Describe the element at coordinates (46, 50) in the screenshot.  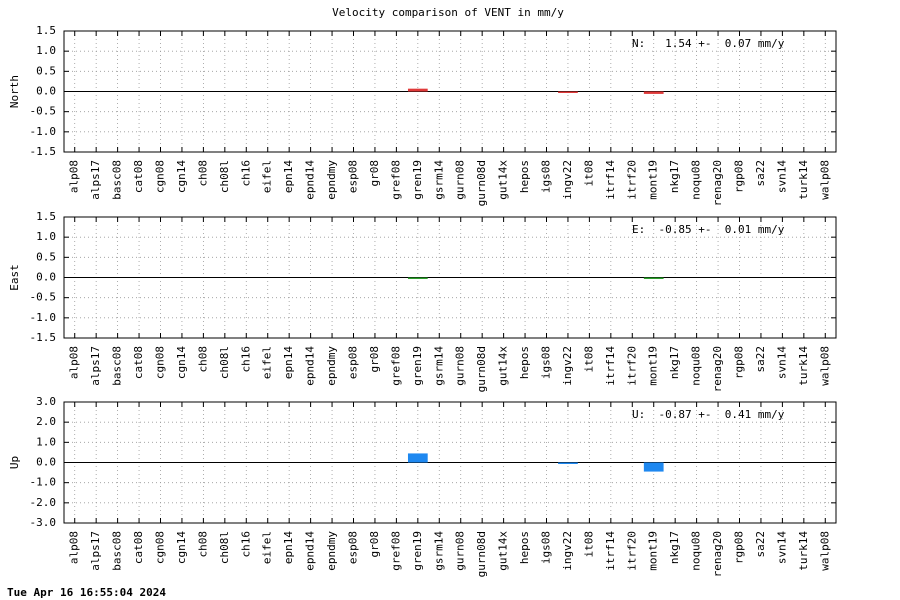
I see `y-tick-label: 1.0` at that location.